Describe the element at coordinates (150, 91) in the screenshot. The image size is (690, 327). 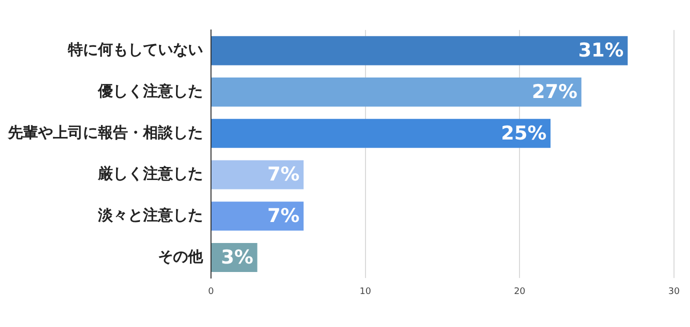
I see `y-tick-label: 優しく注意した` at that location.